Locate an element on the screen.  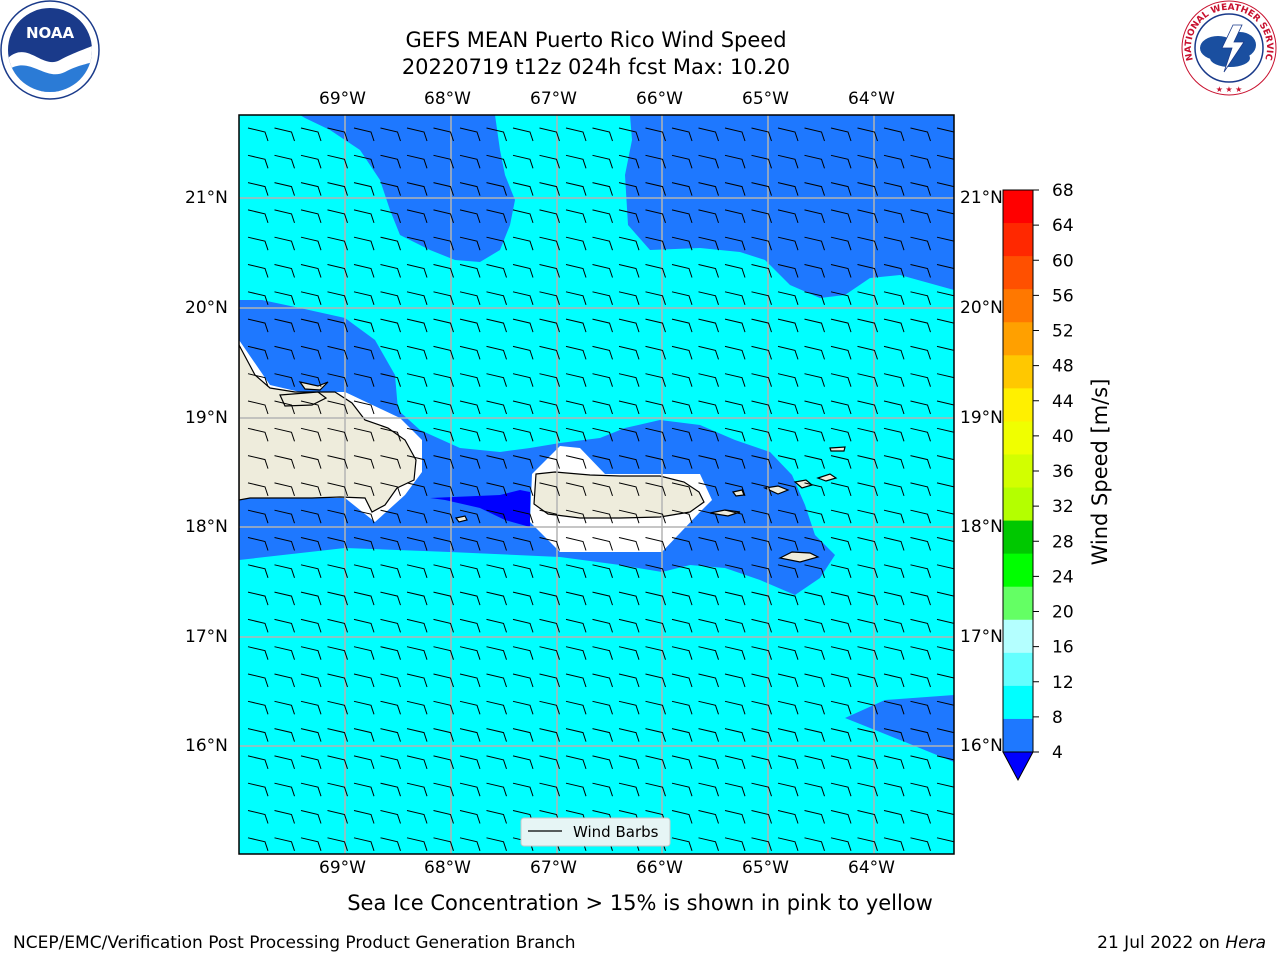
lat-tick-right: 16°N is located at coordinates (981, 746).